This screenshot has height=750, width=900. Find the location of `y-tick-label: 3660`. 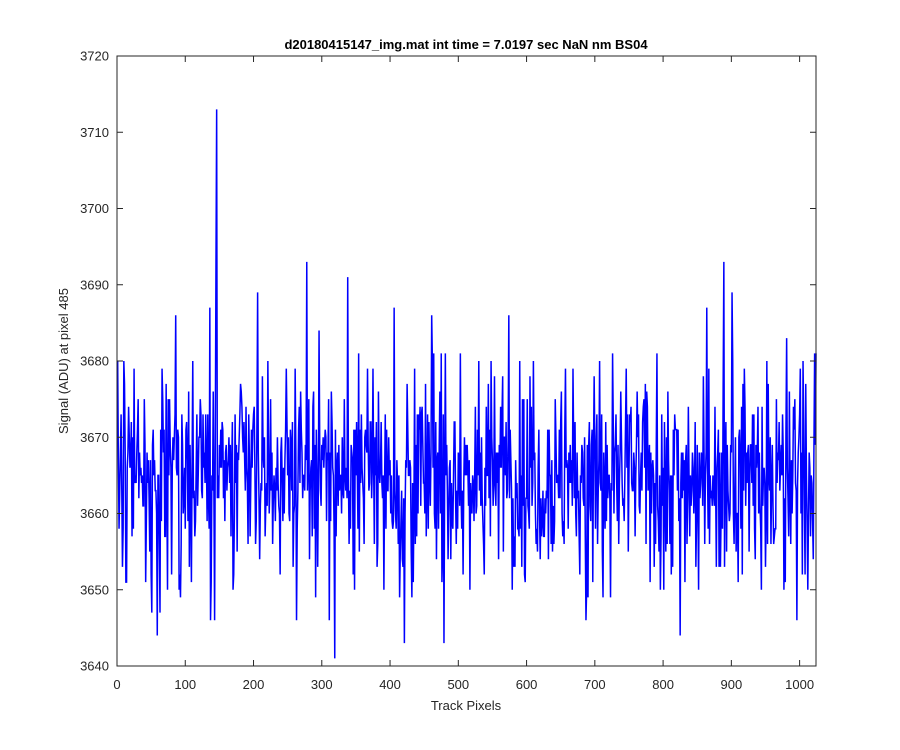

y-tick-label: 3660 is located at coordinates (94, 513).